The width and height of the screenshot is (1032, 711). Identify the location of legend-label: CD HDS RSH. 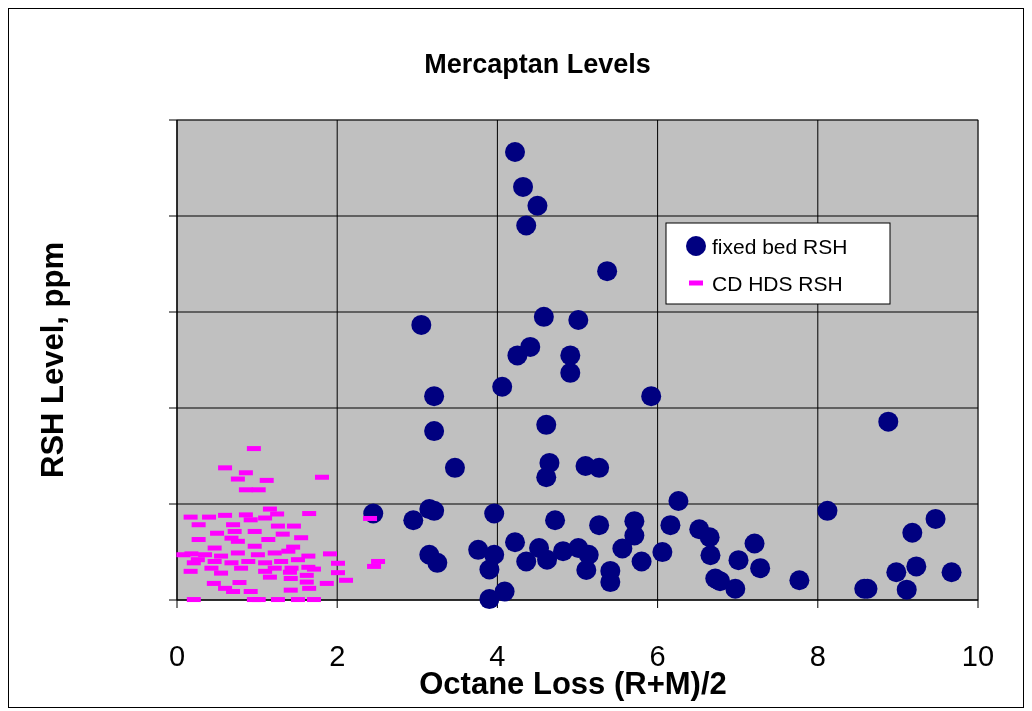
(777, 283).